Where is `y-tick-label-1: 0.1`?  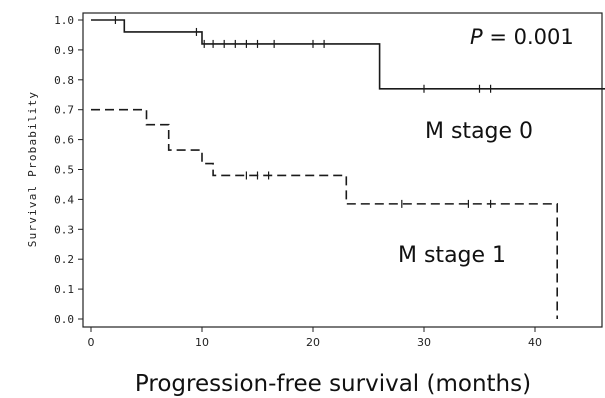 y-tick-label-1: 0.1 is located at coordinates (64, 289).